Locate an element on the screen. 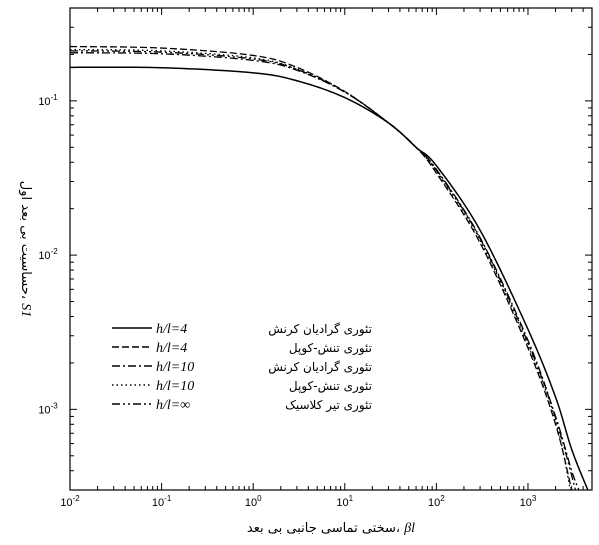 Image resolution: width=599 pixels, height=545 pixels. legend-param-4: h/l=10 is located at coordinates (175, 386).